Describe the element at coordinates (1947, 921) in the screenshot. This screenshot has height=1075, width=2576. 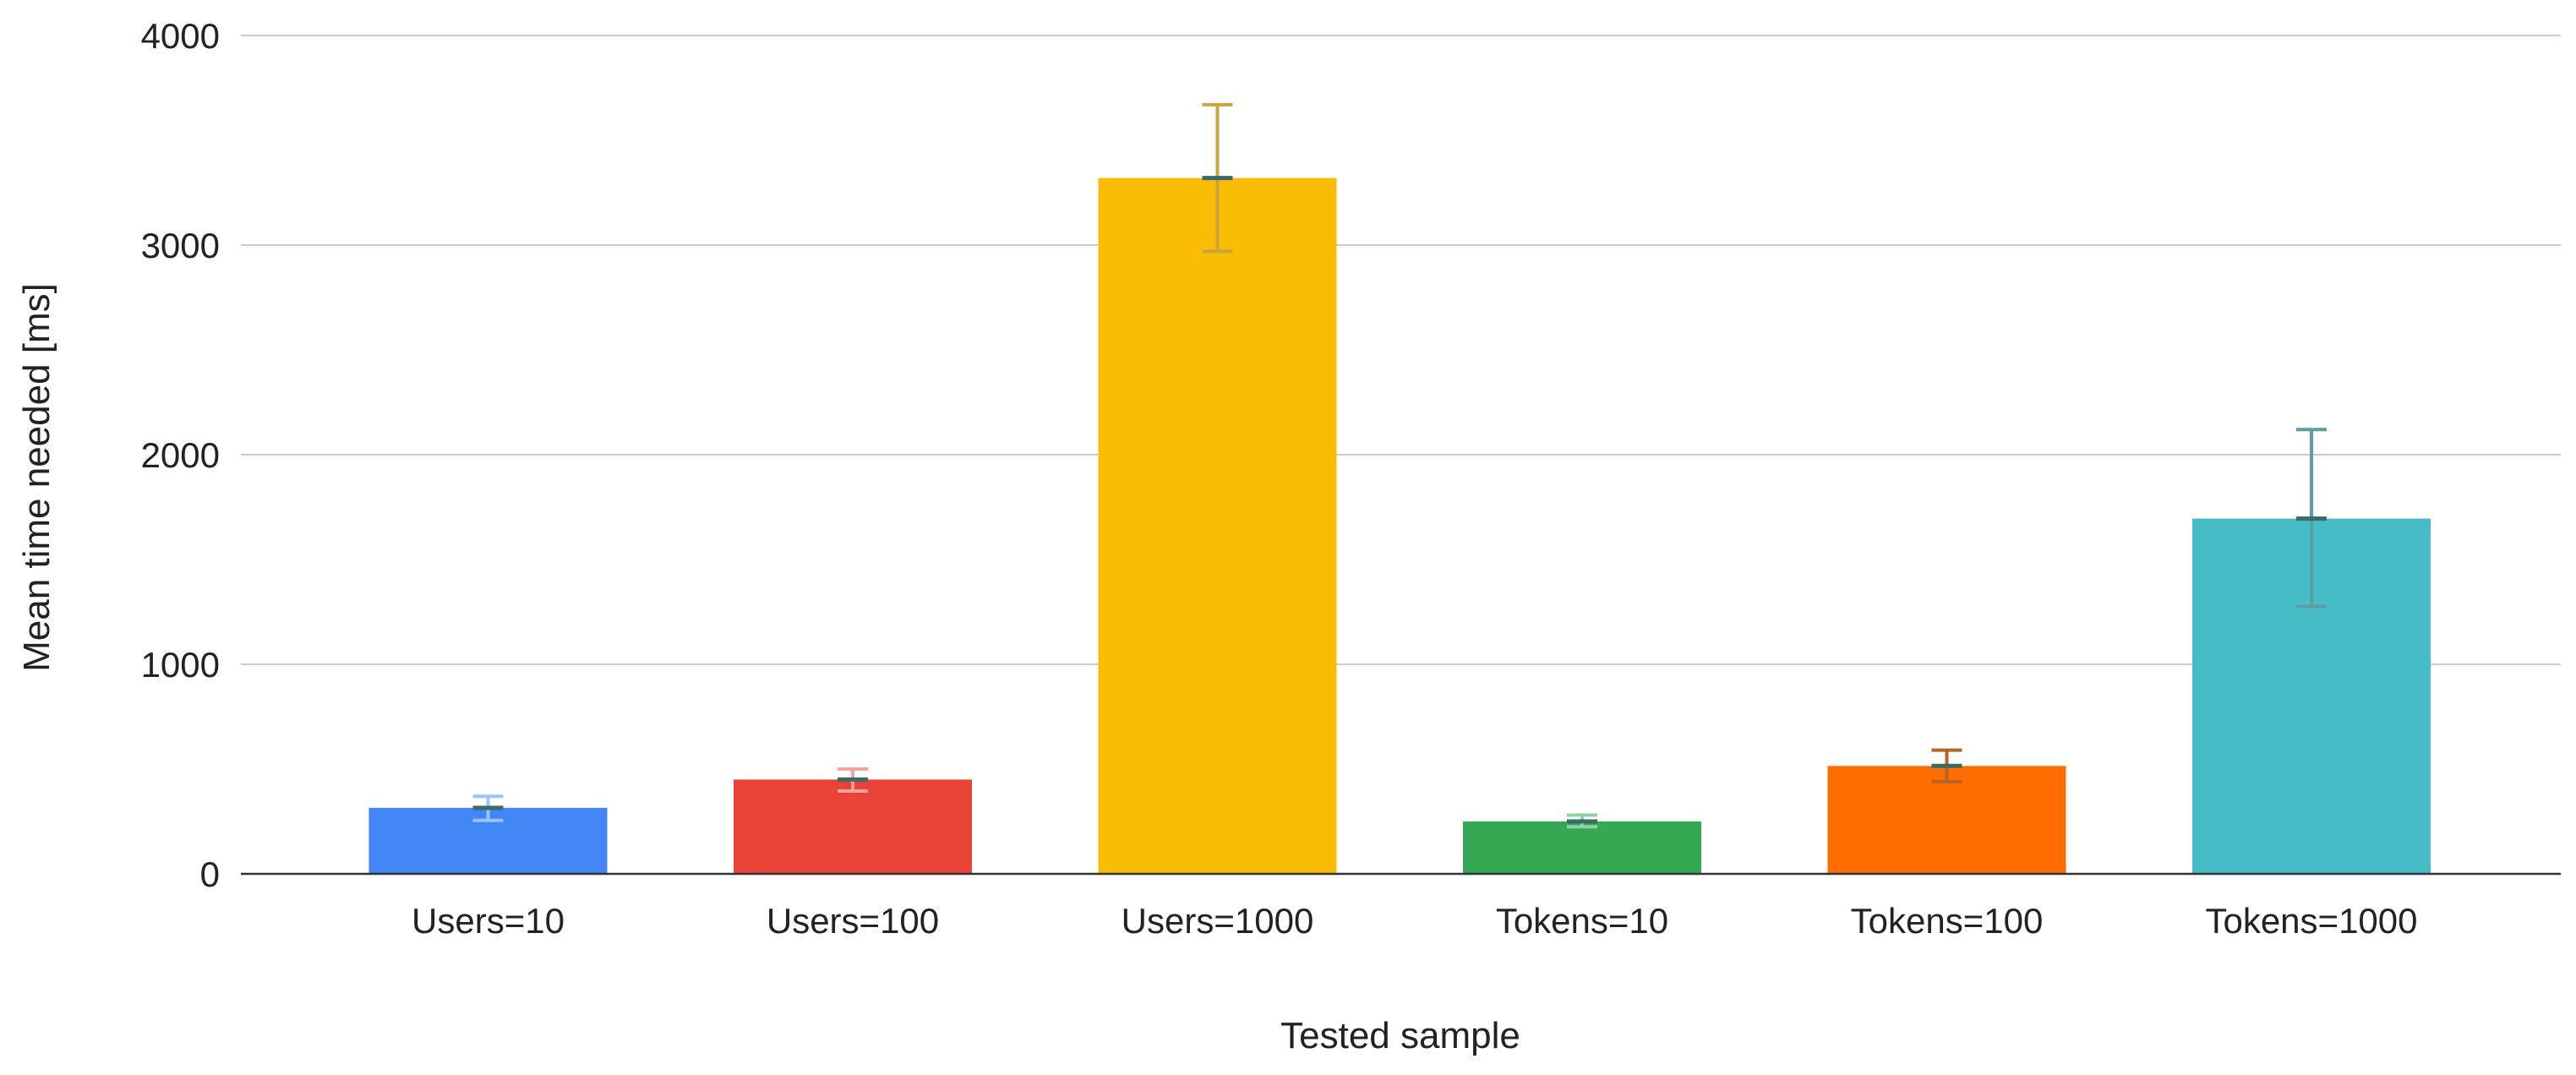
I see `x-tick-label: Tokens=100` at that location.